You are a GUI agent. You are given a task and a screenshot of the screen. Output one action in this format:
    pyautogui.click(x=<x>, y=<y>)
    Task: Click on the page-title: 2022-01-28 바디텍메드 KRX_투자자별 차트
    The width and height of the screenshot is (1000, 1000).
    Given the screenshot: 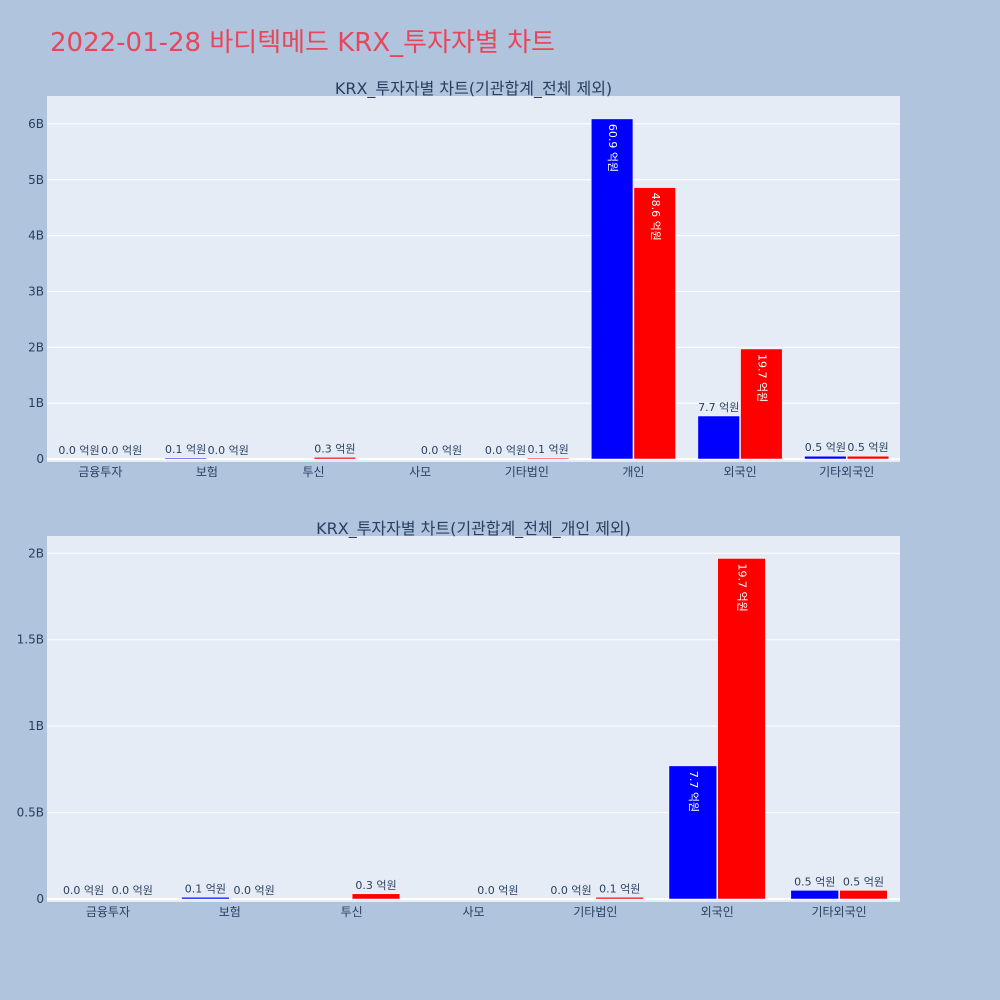 What is the action you would take?
    pyautogui.click(x=302, y=43)
    